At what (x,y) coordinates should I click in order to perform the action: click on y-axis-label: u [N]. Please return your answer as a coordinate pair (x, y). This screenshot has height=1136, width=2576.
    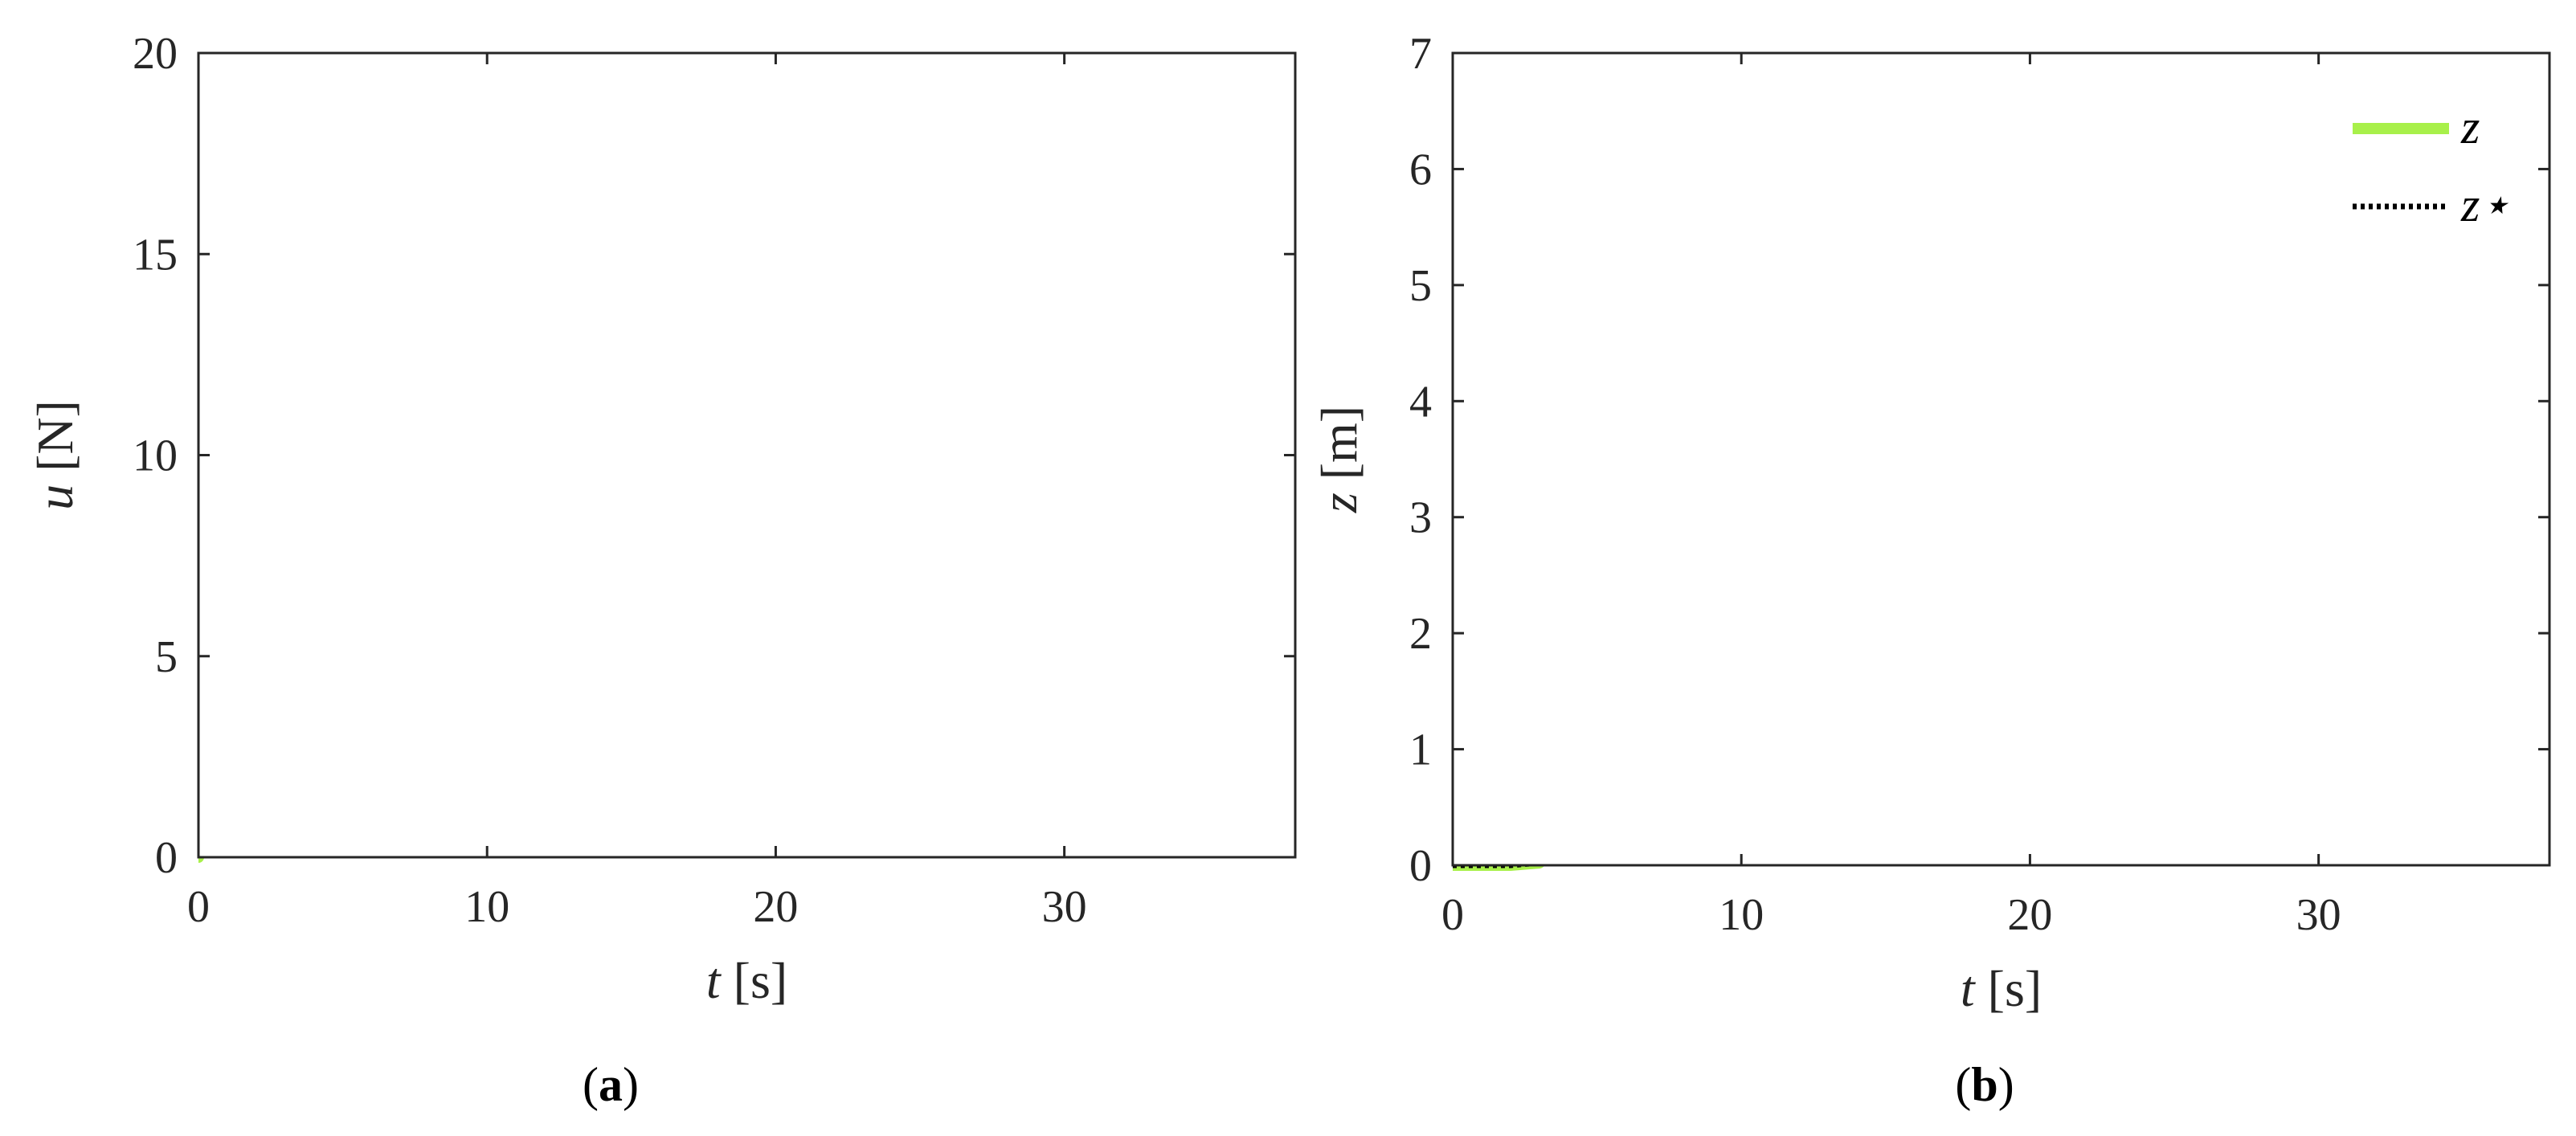
    Looking at the image, I should click on (55, 455).